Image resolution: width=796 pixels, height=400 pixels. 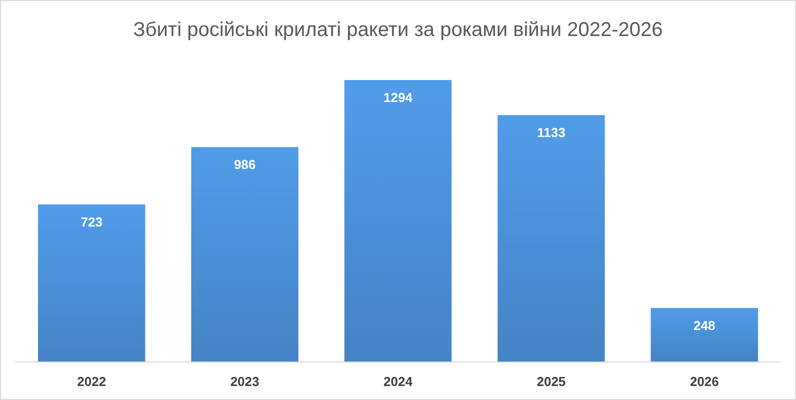 I want to click on data-label: 986, so click(x=245, y=164).